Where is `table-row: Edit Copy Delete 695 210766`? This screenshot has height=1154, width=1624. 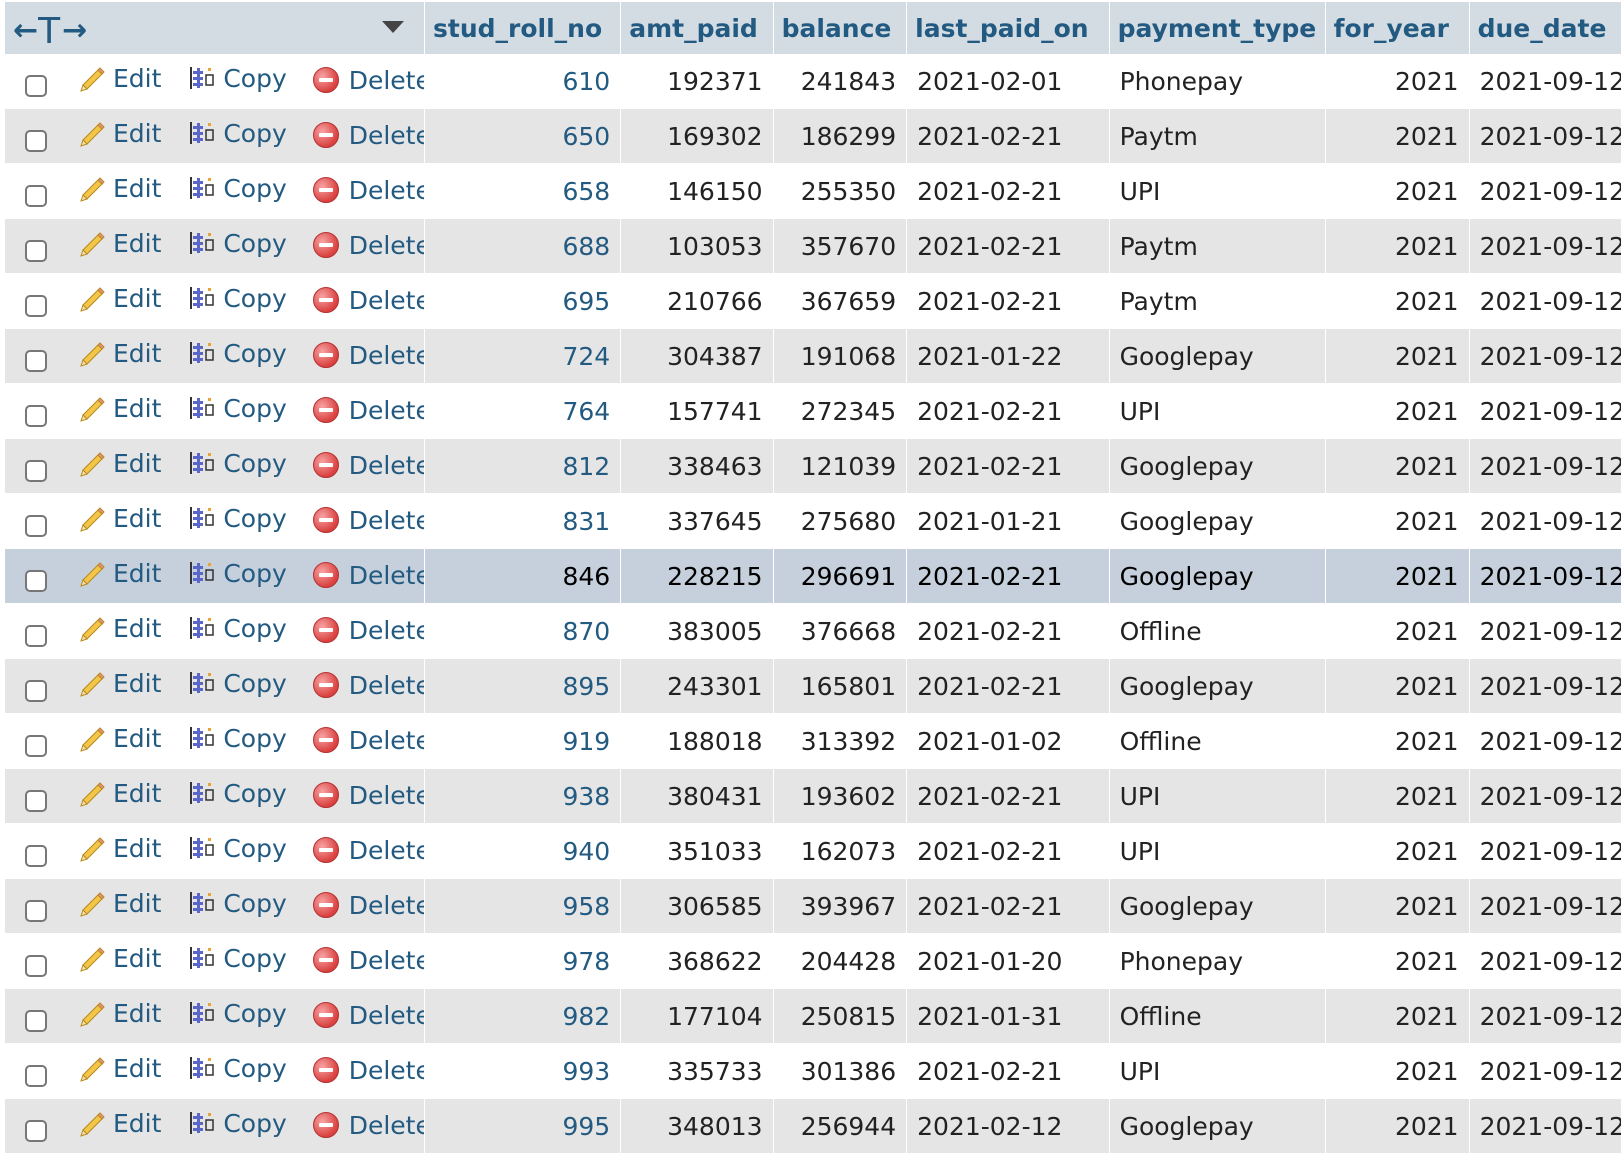 table-row: Edit Copy Delete 695 210766 is located at coordinates (814, 301).